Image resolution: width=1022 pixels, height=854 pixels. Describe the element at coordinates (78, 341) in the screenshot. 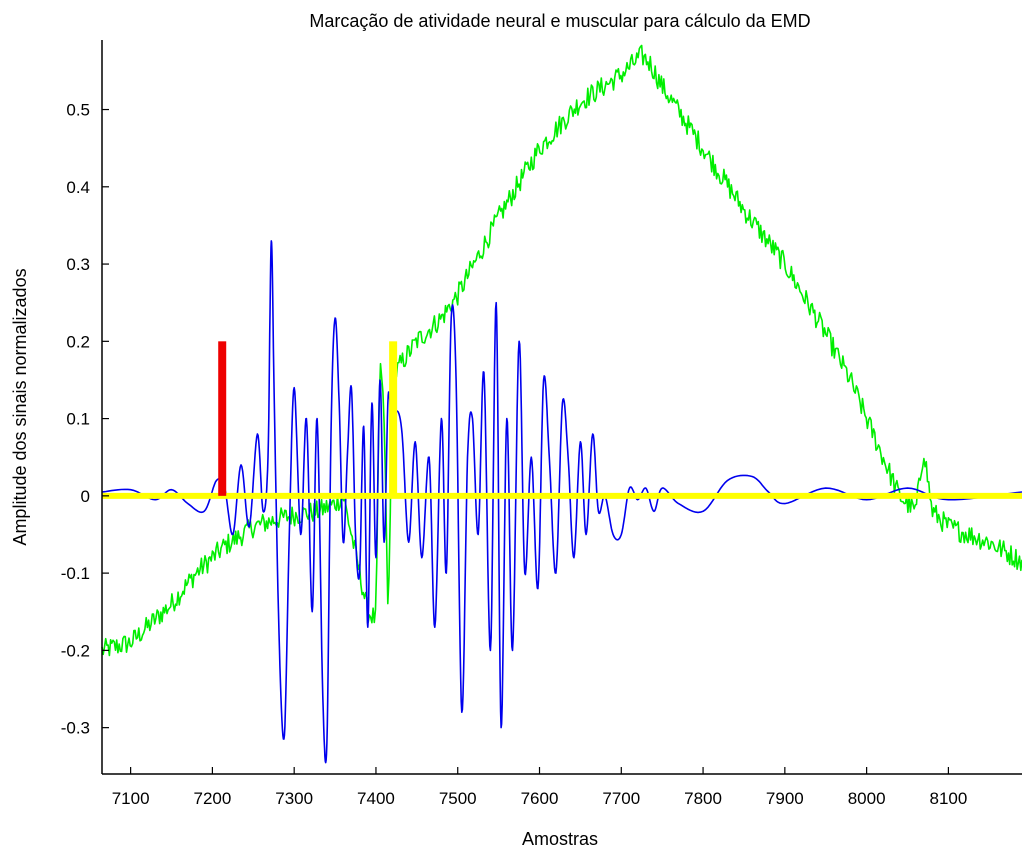

I see `y-tick-label: 0.2` at that location.